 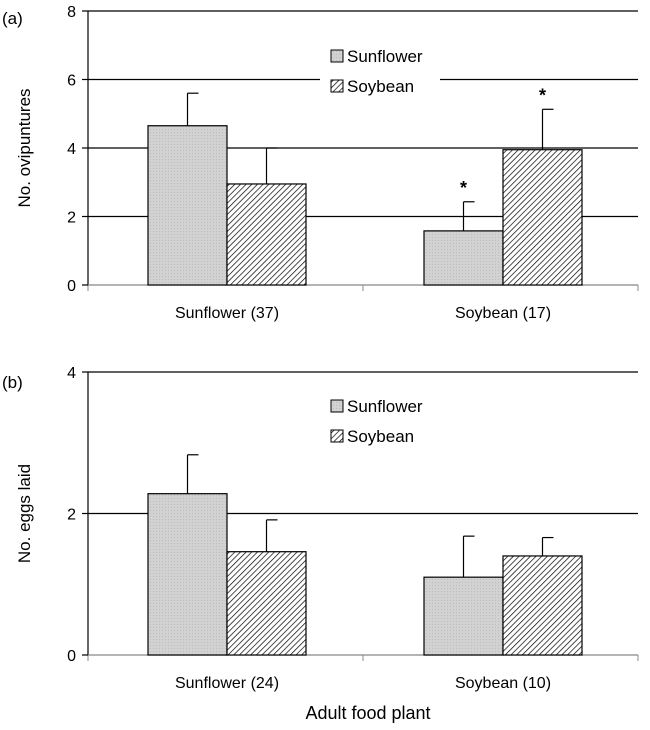 I want to click on panel-label: (a), so click(x=12, y=18).